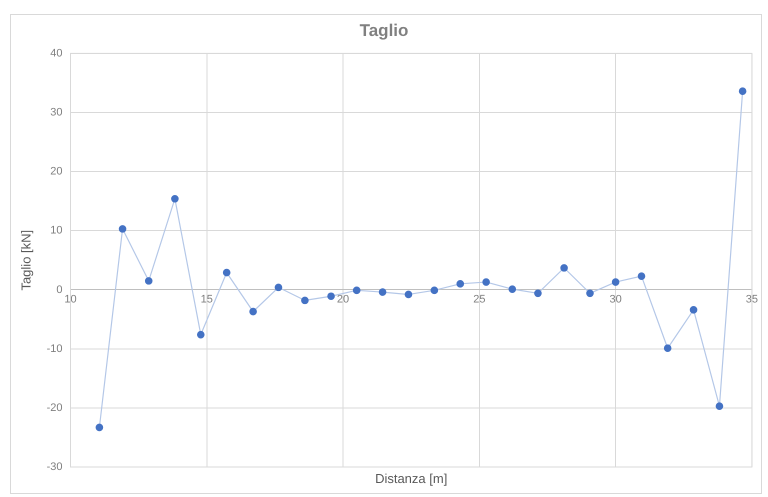  What do you see at coordinates (54, 467) in the screenshot?
I see `y-tick-label: -30` at bounding box center [54, 467].